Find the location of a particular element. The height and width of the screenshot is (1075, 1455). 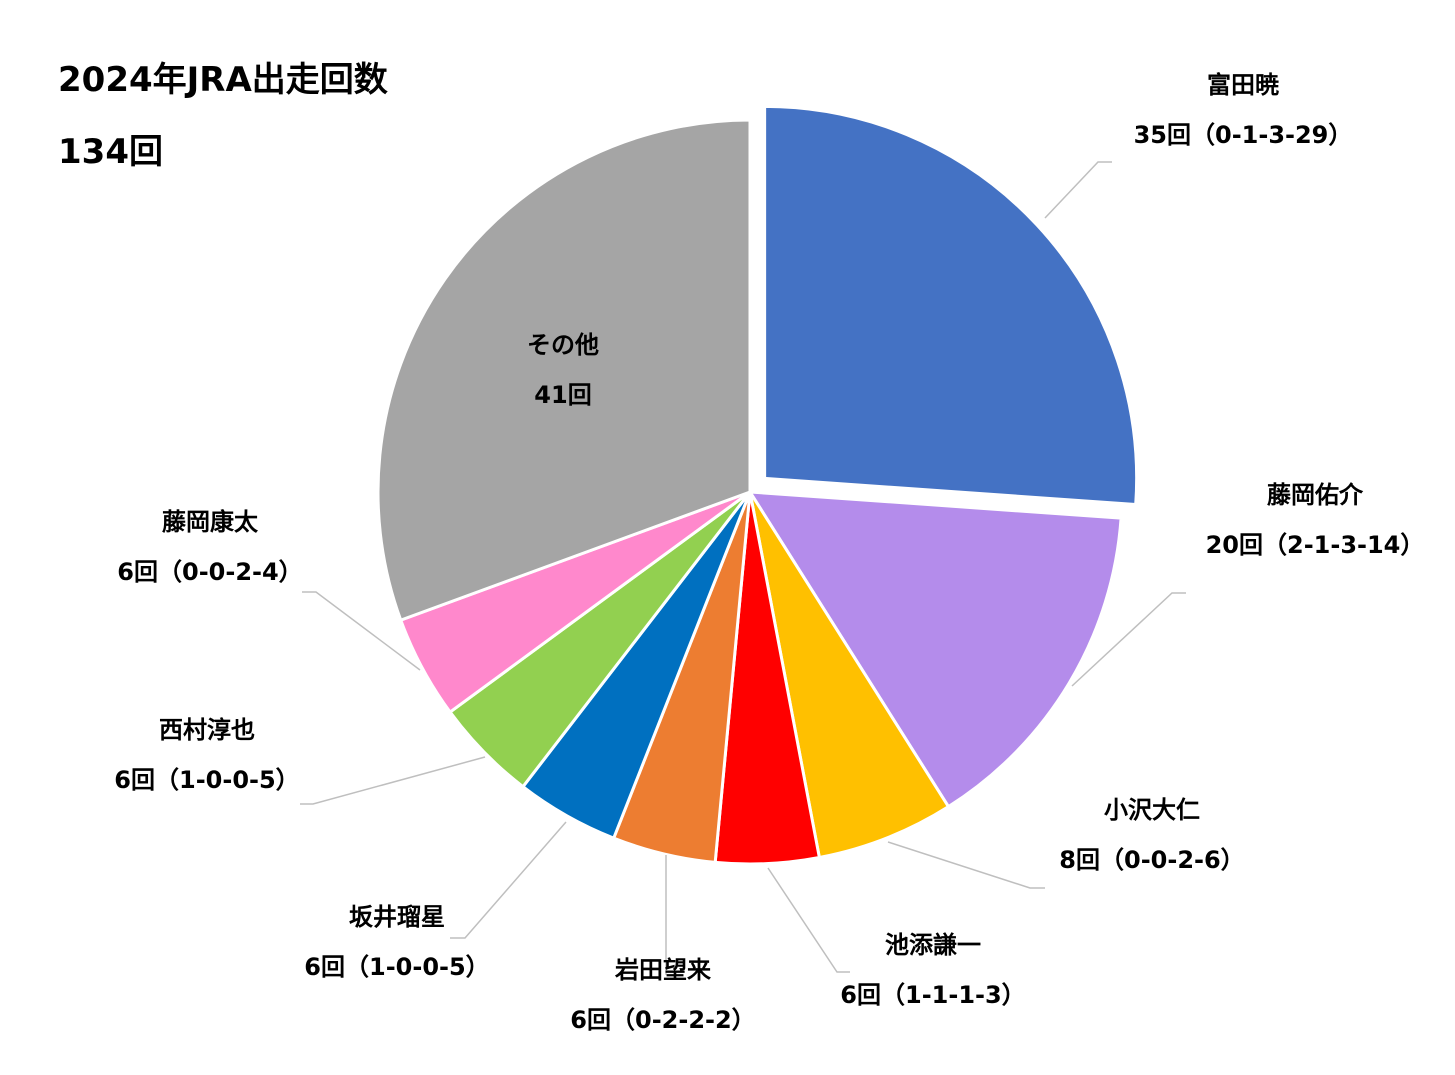

slice-name-label-1: 富田暁 is located at coordinates (1243, 85).